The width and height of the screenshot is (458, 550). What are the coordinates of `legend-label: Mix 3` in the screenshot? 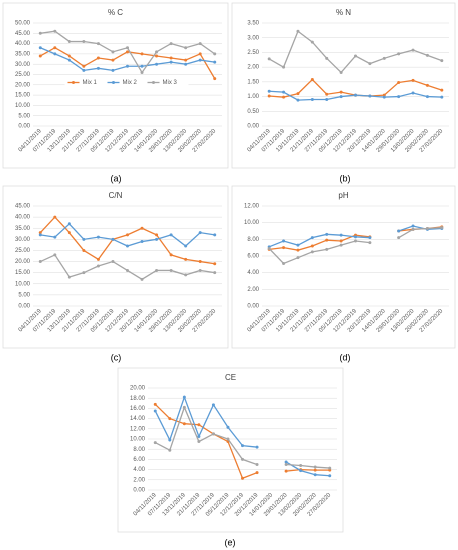 It's located at (170, 83).